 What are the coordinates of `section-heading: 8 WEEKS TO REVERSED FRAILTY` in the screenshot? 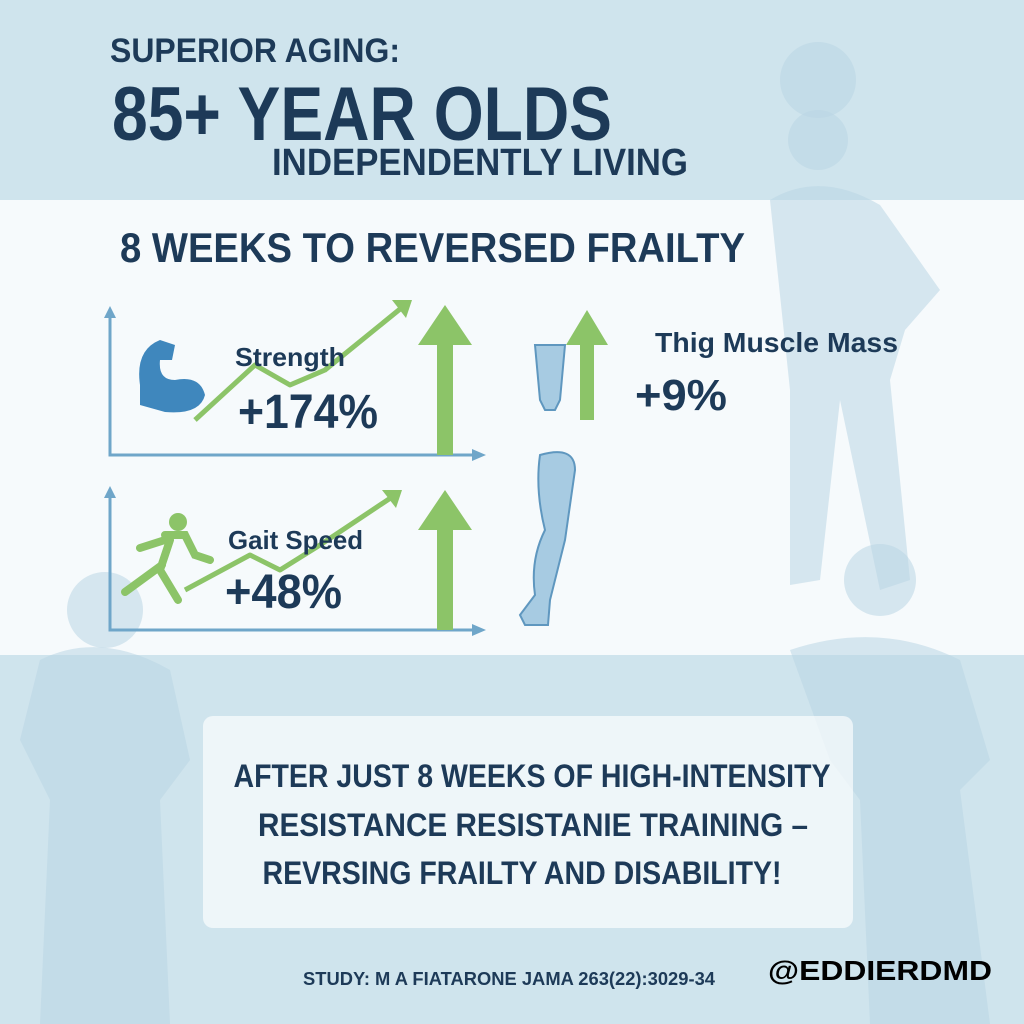 It's located at (432, 247).